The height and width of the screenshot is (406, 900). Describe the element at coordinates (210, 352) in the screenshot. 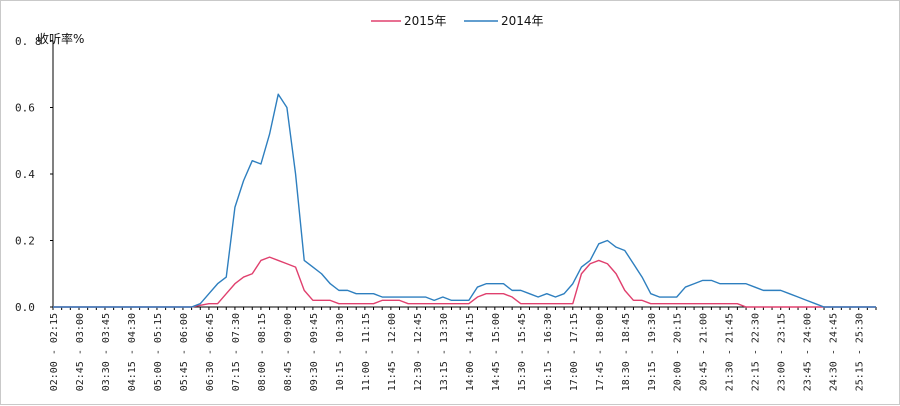

I see `x-tick-label: 06:30 - 06:45` at that location.